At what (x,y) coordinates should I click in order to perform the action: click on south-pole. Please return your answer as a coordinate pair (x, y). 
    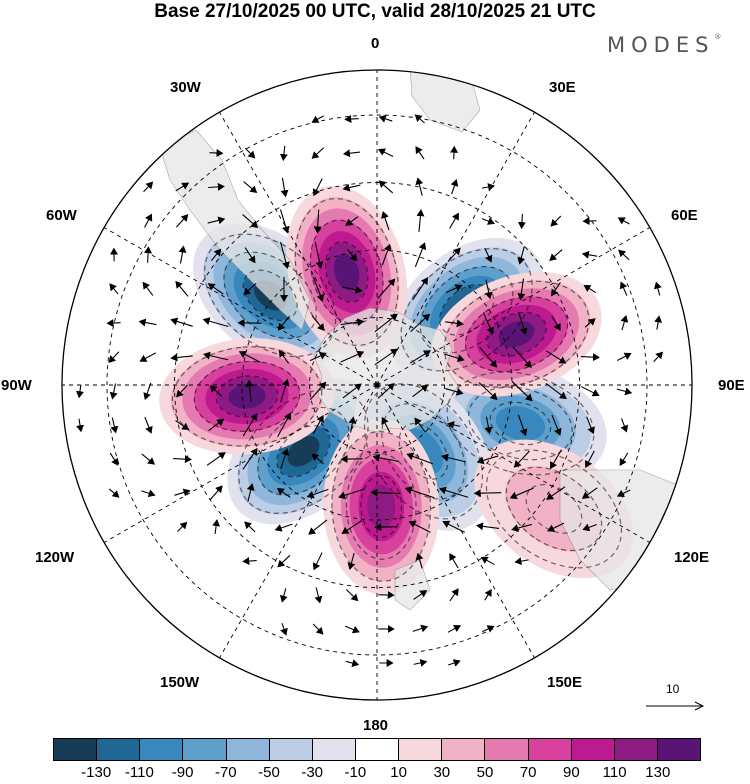
    Looking at the image, I should click on (377, 385).